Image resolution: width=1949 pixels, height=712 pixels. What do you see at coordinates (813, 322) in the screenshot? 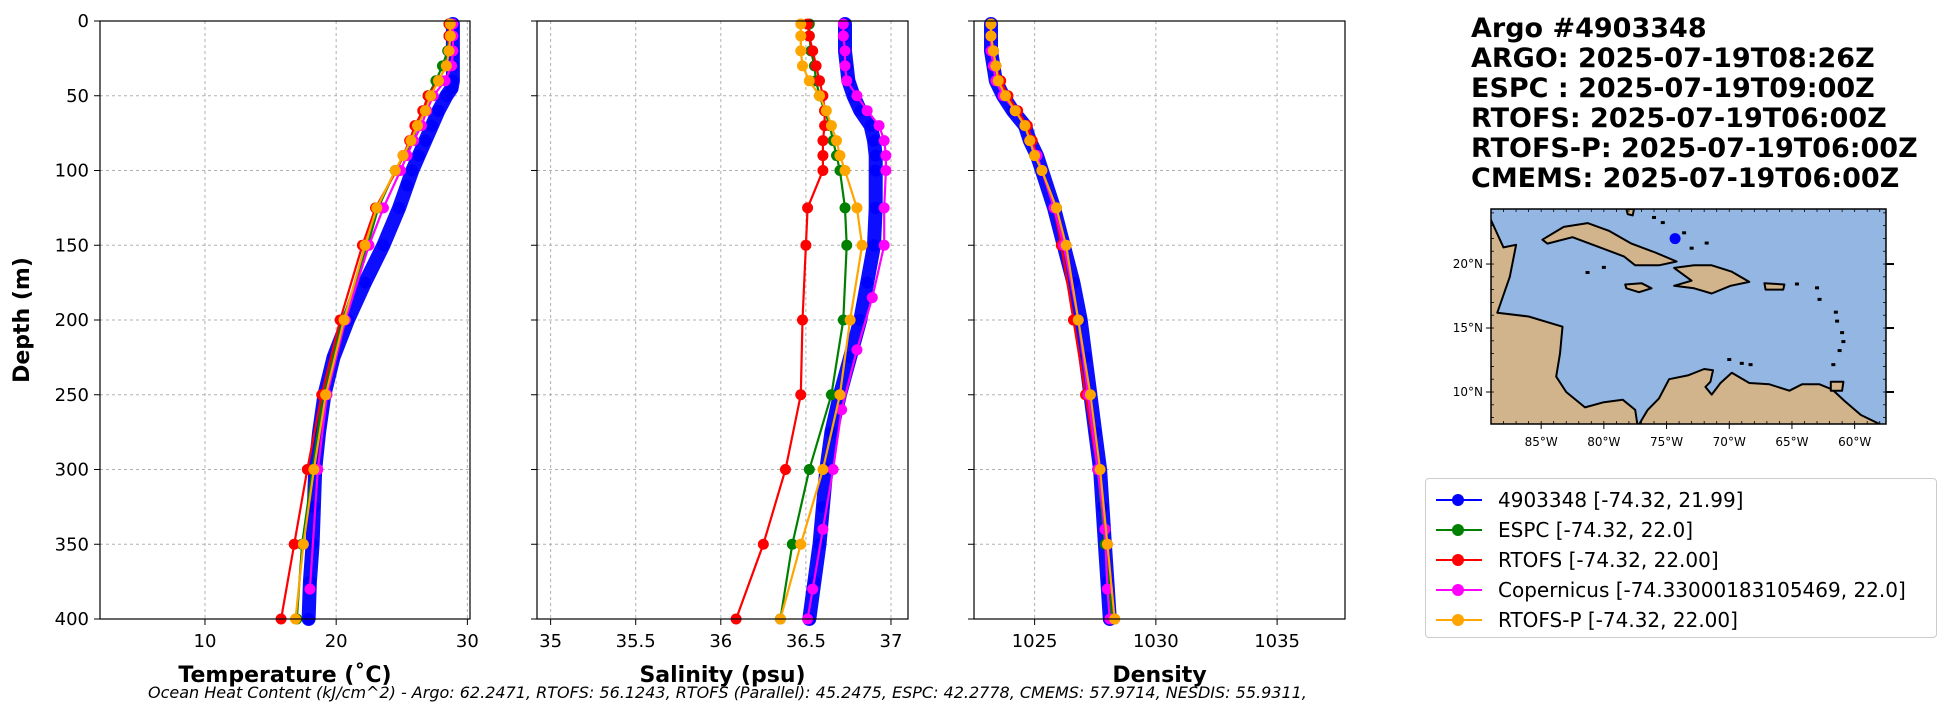
I see `series-line-ESPC` at bounding box center [813, 322].